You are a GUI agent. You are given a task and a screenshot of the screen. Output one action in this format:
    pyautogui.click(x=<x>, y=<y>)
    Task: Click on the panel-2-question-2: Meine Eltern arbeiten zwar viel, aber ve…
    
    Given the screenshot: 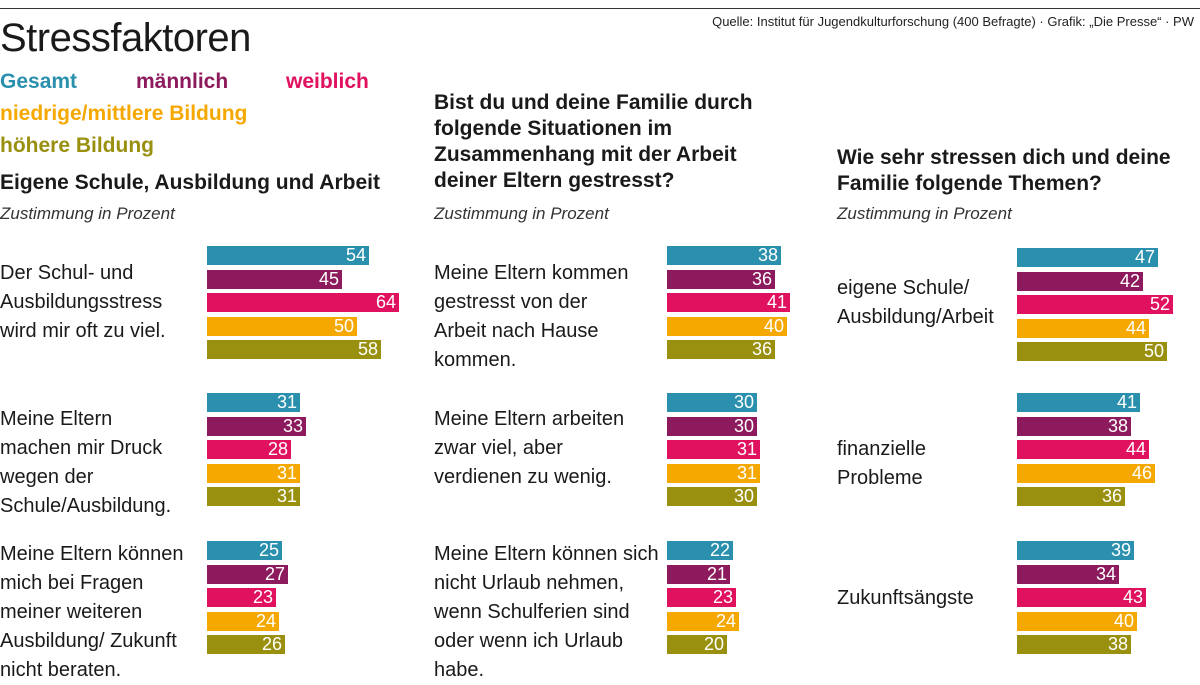 What is the action you would take?
    pyautogui.click(x=529, y=448)
    